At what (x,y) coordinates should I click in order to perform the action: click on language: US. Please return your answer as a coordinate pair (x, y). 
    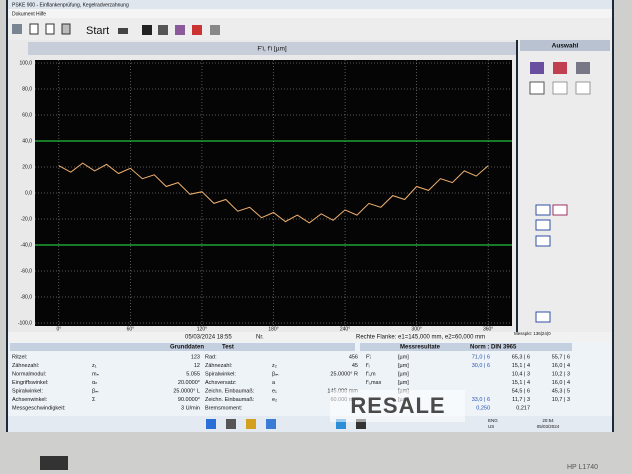
    Looking at the image, I should click on (491, 426).